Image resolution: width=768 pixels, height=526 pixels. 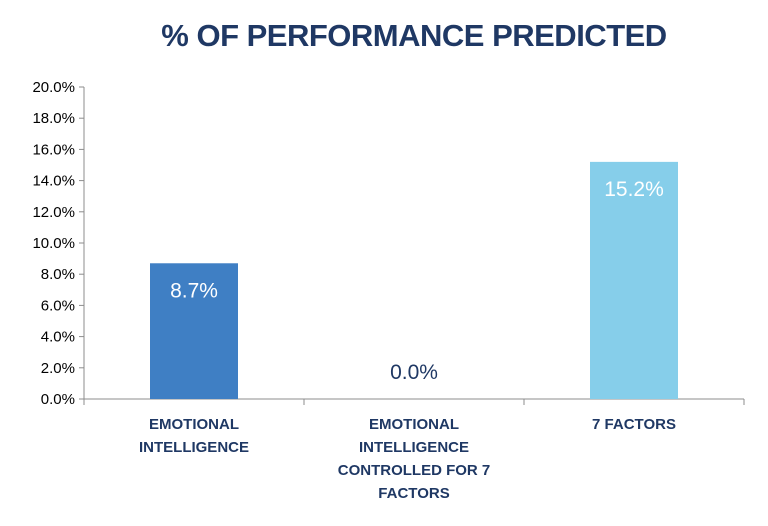 I want to click on y-tick-label: 12.0%, so click(x=53, y=212).